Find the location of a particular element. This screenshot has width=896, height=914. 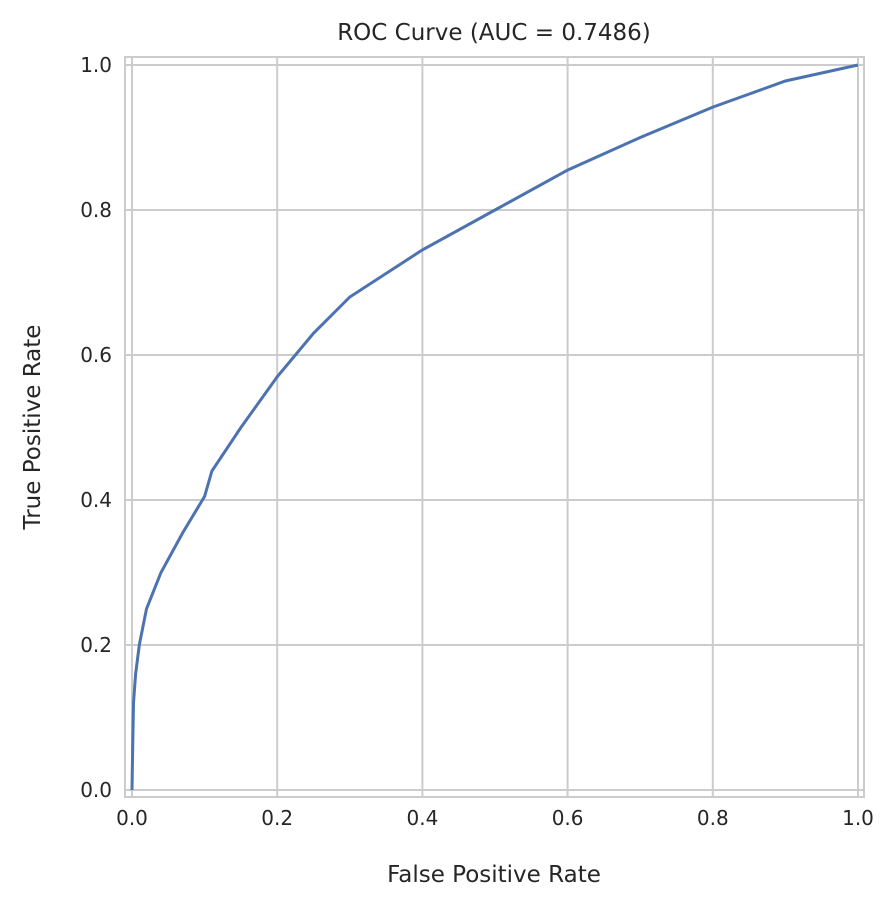

y-tick-label: 0.2 is located at coordinates (96, 645).